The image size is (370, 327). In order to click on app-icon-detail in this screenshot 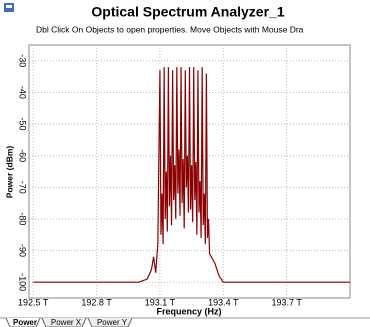, I will do `click(9, 6)`.